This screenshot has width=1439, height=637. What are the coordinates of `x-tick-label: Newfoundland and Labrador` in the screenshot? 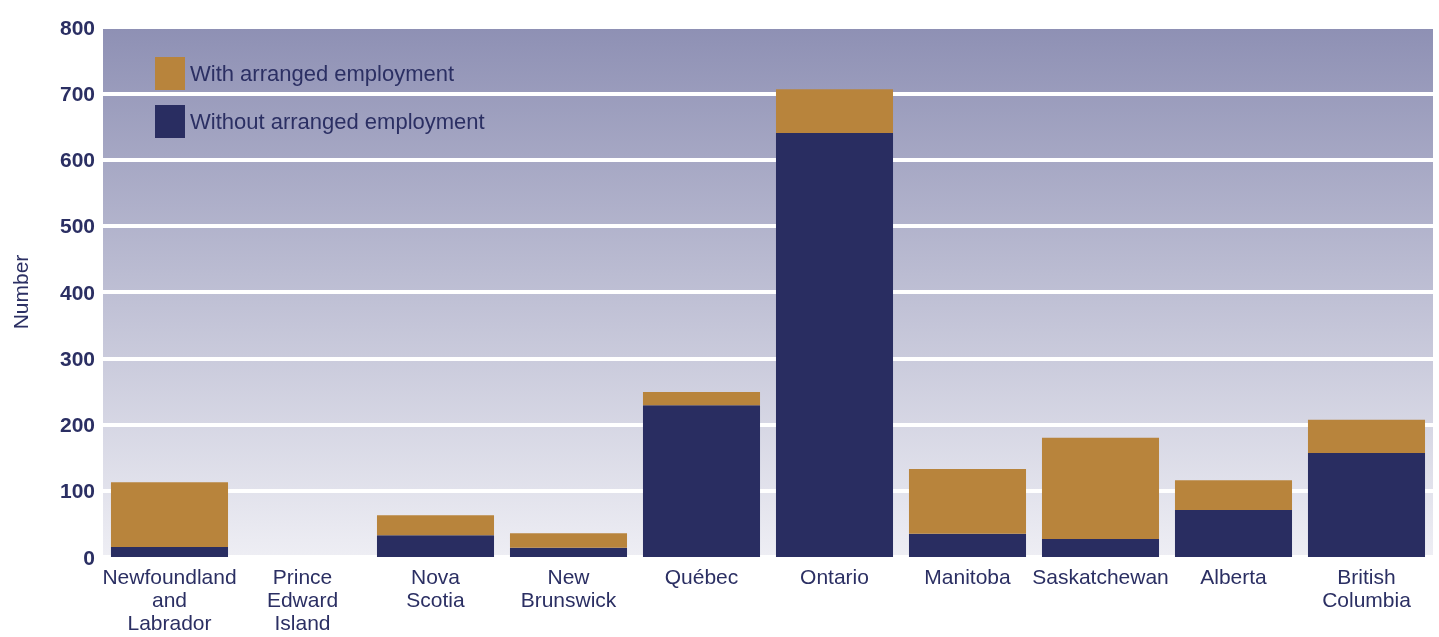 It's located at (169, 599).